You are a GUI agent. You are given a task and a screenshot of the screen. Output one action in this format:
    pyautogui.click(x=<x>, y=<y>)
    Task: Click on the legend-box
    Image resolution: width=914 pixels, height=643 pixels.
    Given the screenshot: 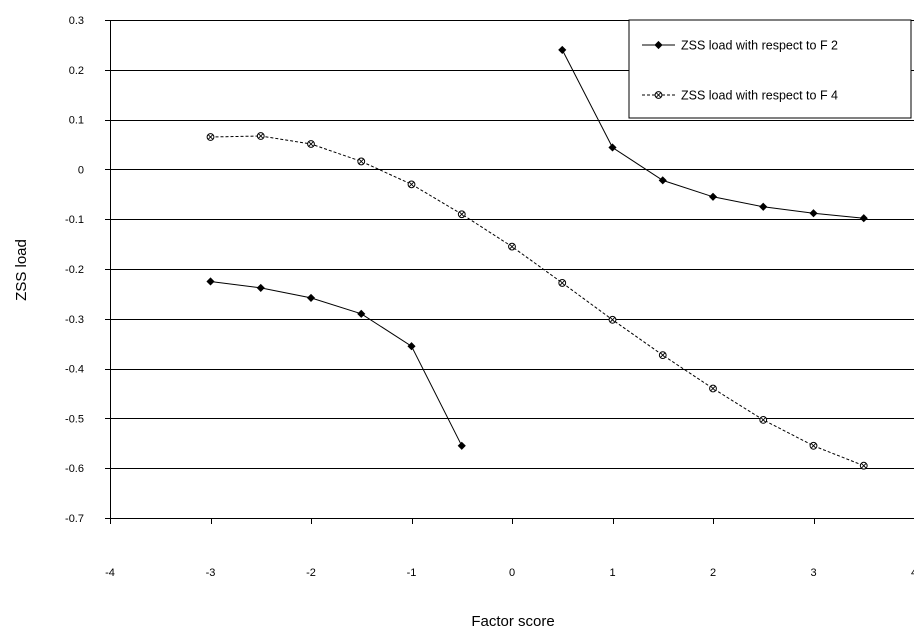 What is the action you would take?
    pyautogui.click(x=770, y=69)
    